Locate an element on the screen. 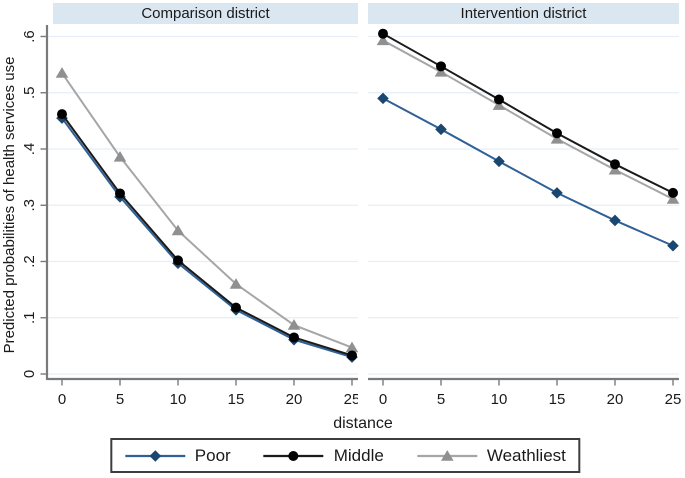 The width and height of the screenshot is (685, 478). poor-line-marker-icon is located at coordinates (154, 455).